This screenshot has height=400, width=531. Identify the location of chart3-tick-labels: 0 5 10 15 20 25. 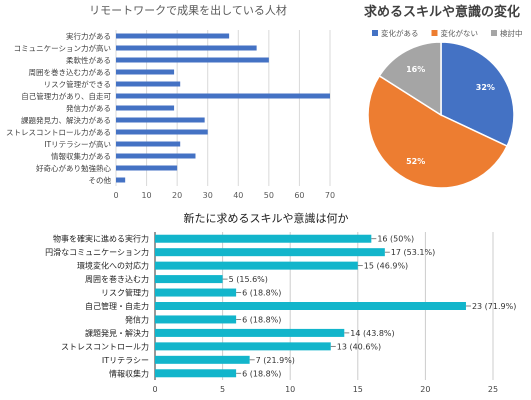
(325, 389).